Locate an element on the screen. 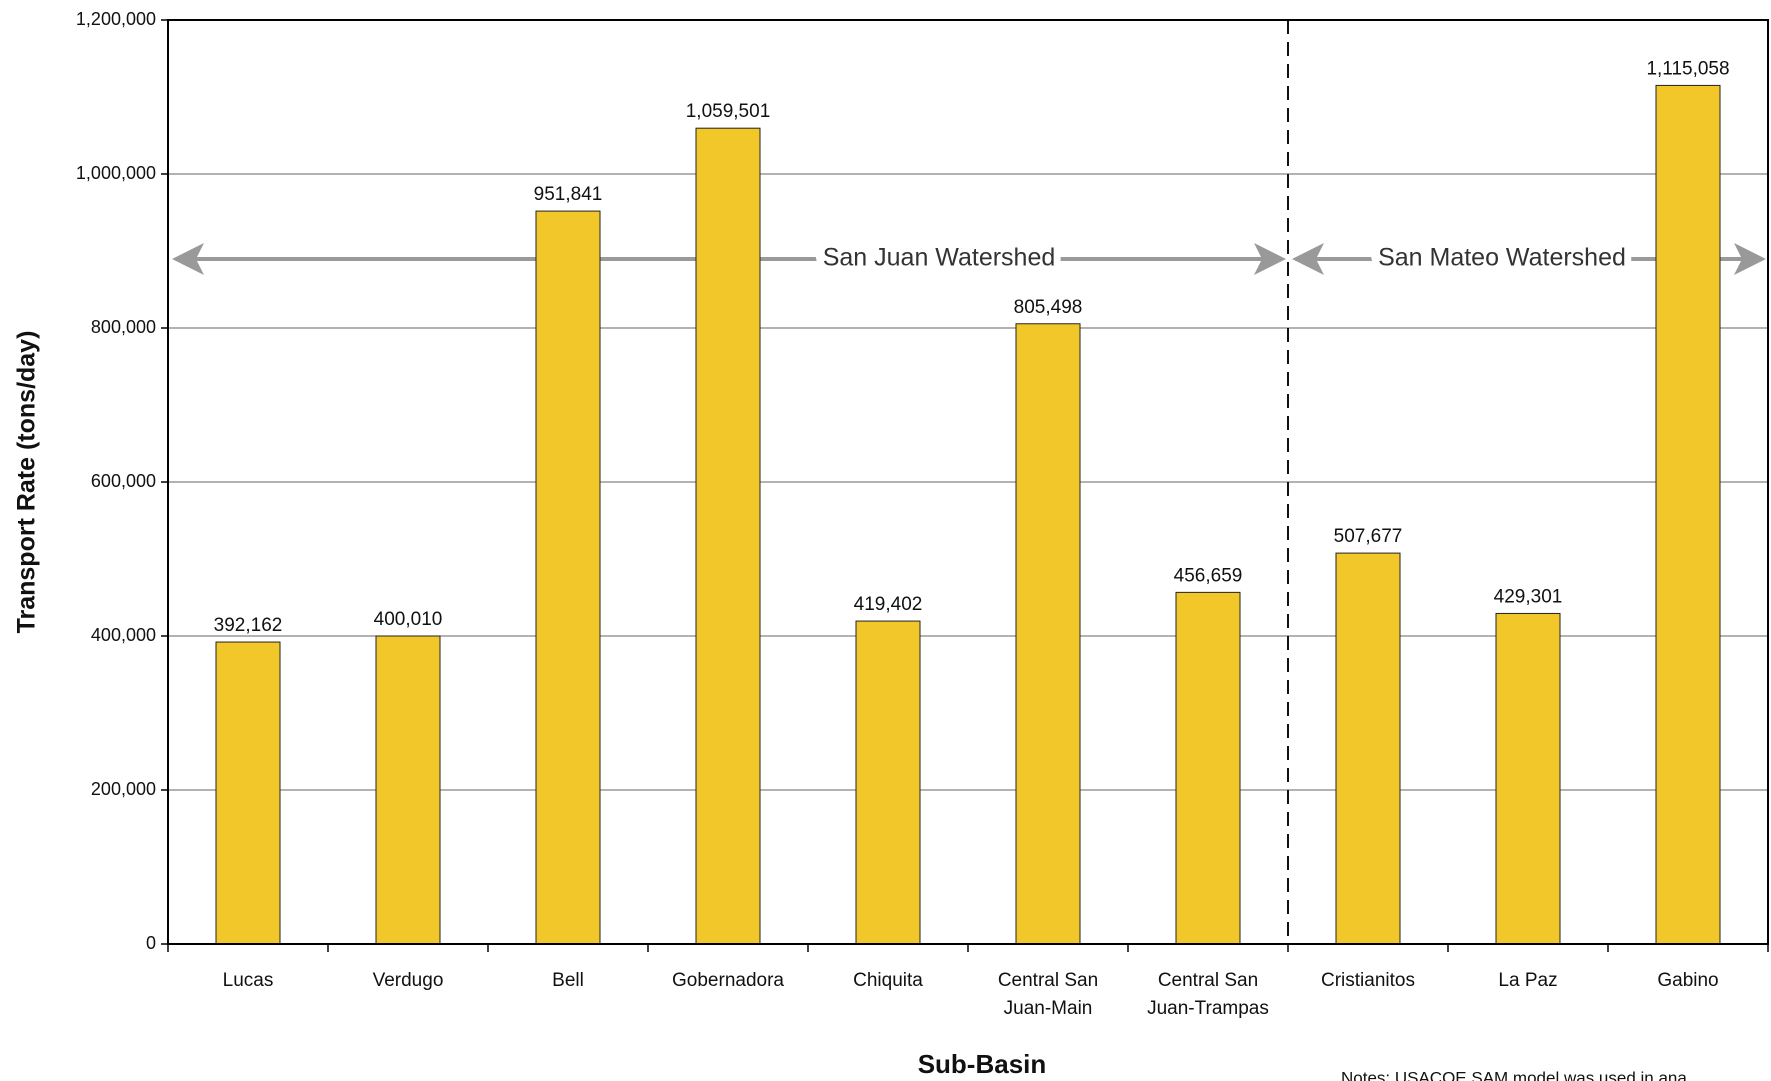 Image resolution: width=1771 pixels, height=1081 pixels. y-tick-label: 0 is located at coordinates (151, 943).